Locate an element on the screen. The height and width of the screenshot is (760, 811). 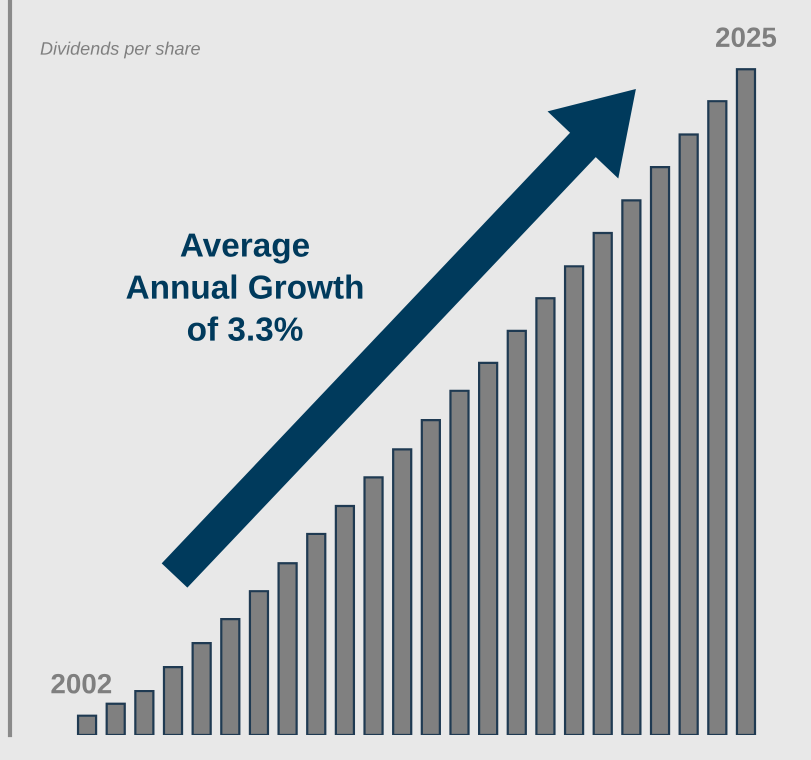
x-tick-label: 2002 is located at coordinates (81, 684).